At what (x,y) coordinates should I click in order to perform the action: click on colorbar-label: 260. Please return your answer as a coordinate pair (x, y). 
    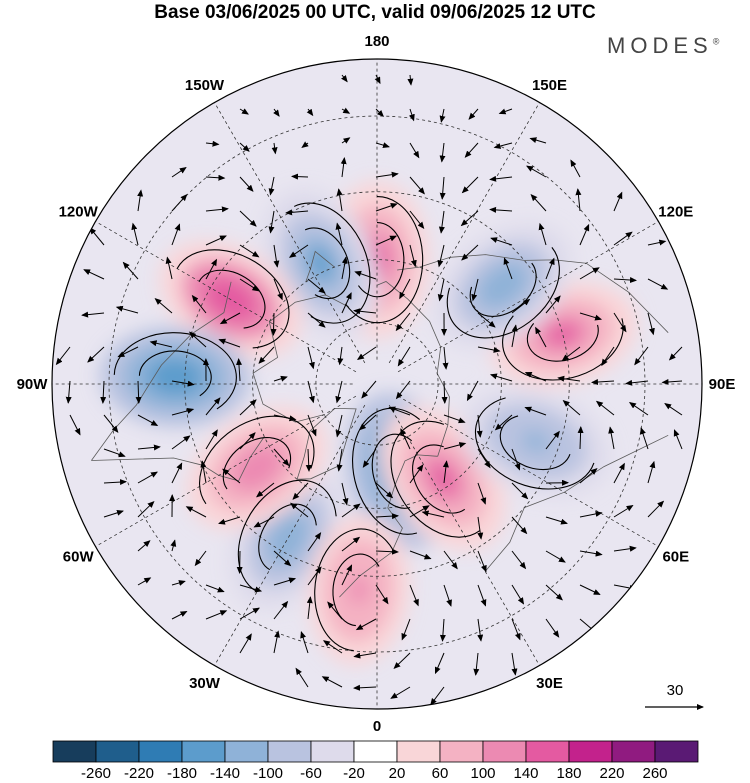
    Looking at the image, I should click on (654, 773).